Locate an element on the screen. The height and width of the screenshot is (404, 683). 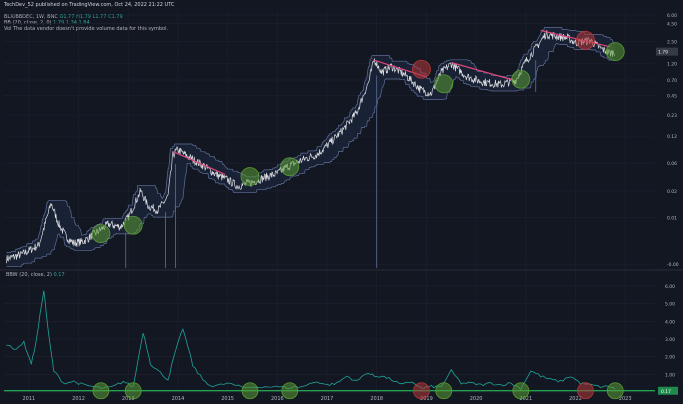
y-tick-label: 0.06 is located at coordinates (672, 164).